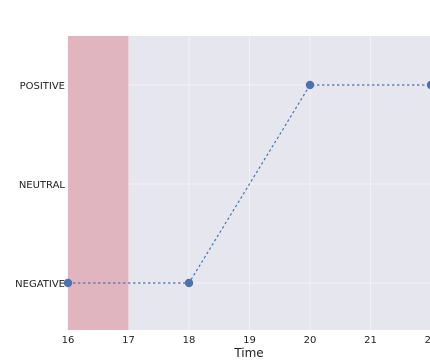  I want to click on x-tick-label: 21, so click(370, 340).